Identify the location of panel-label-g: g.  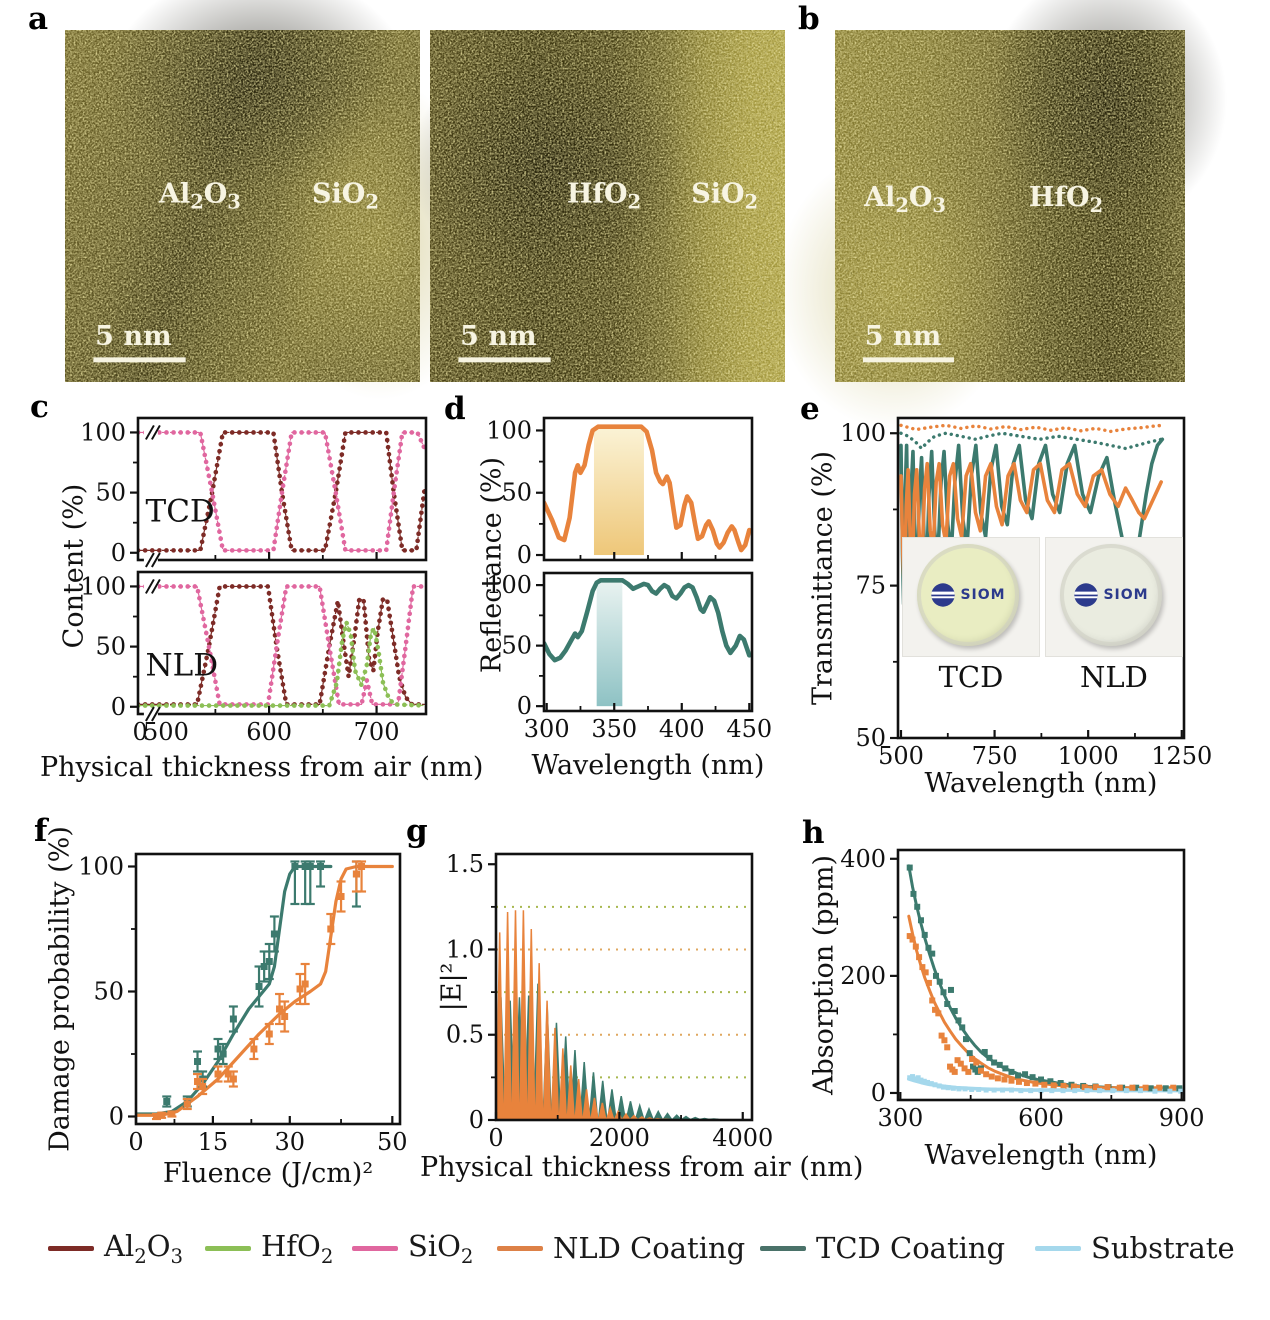
(417, 831).